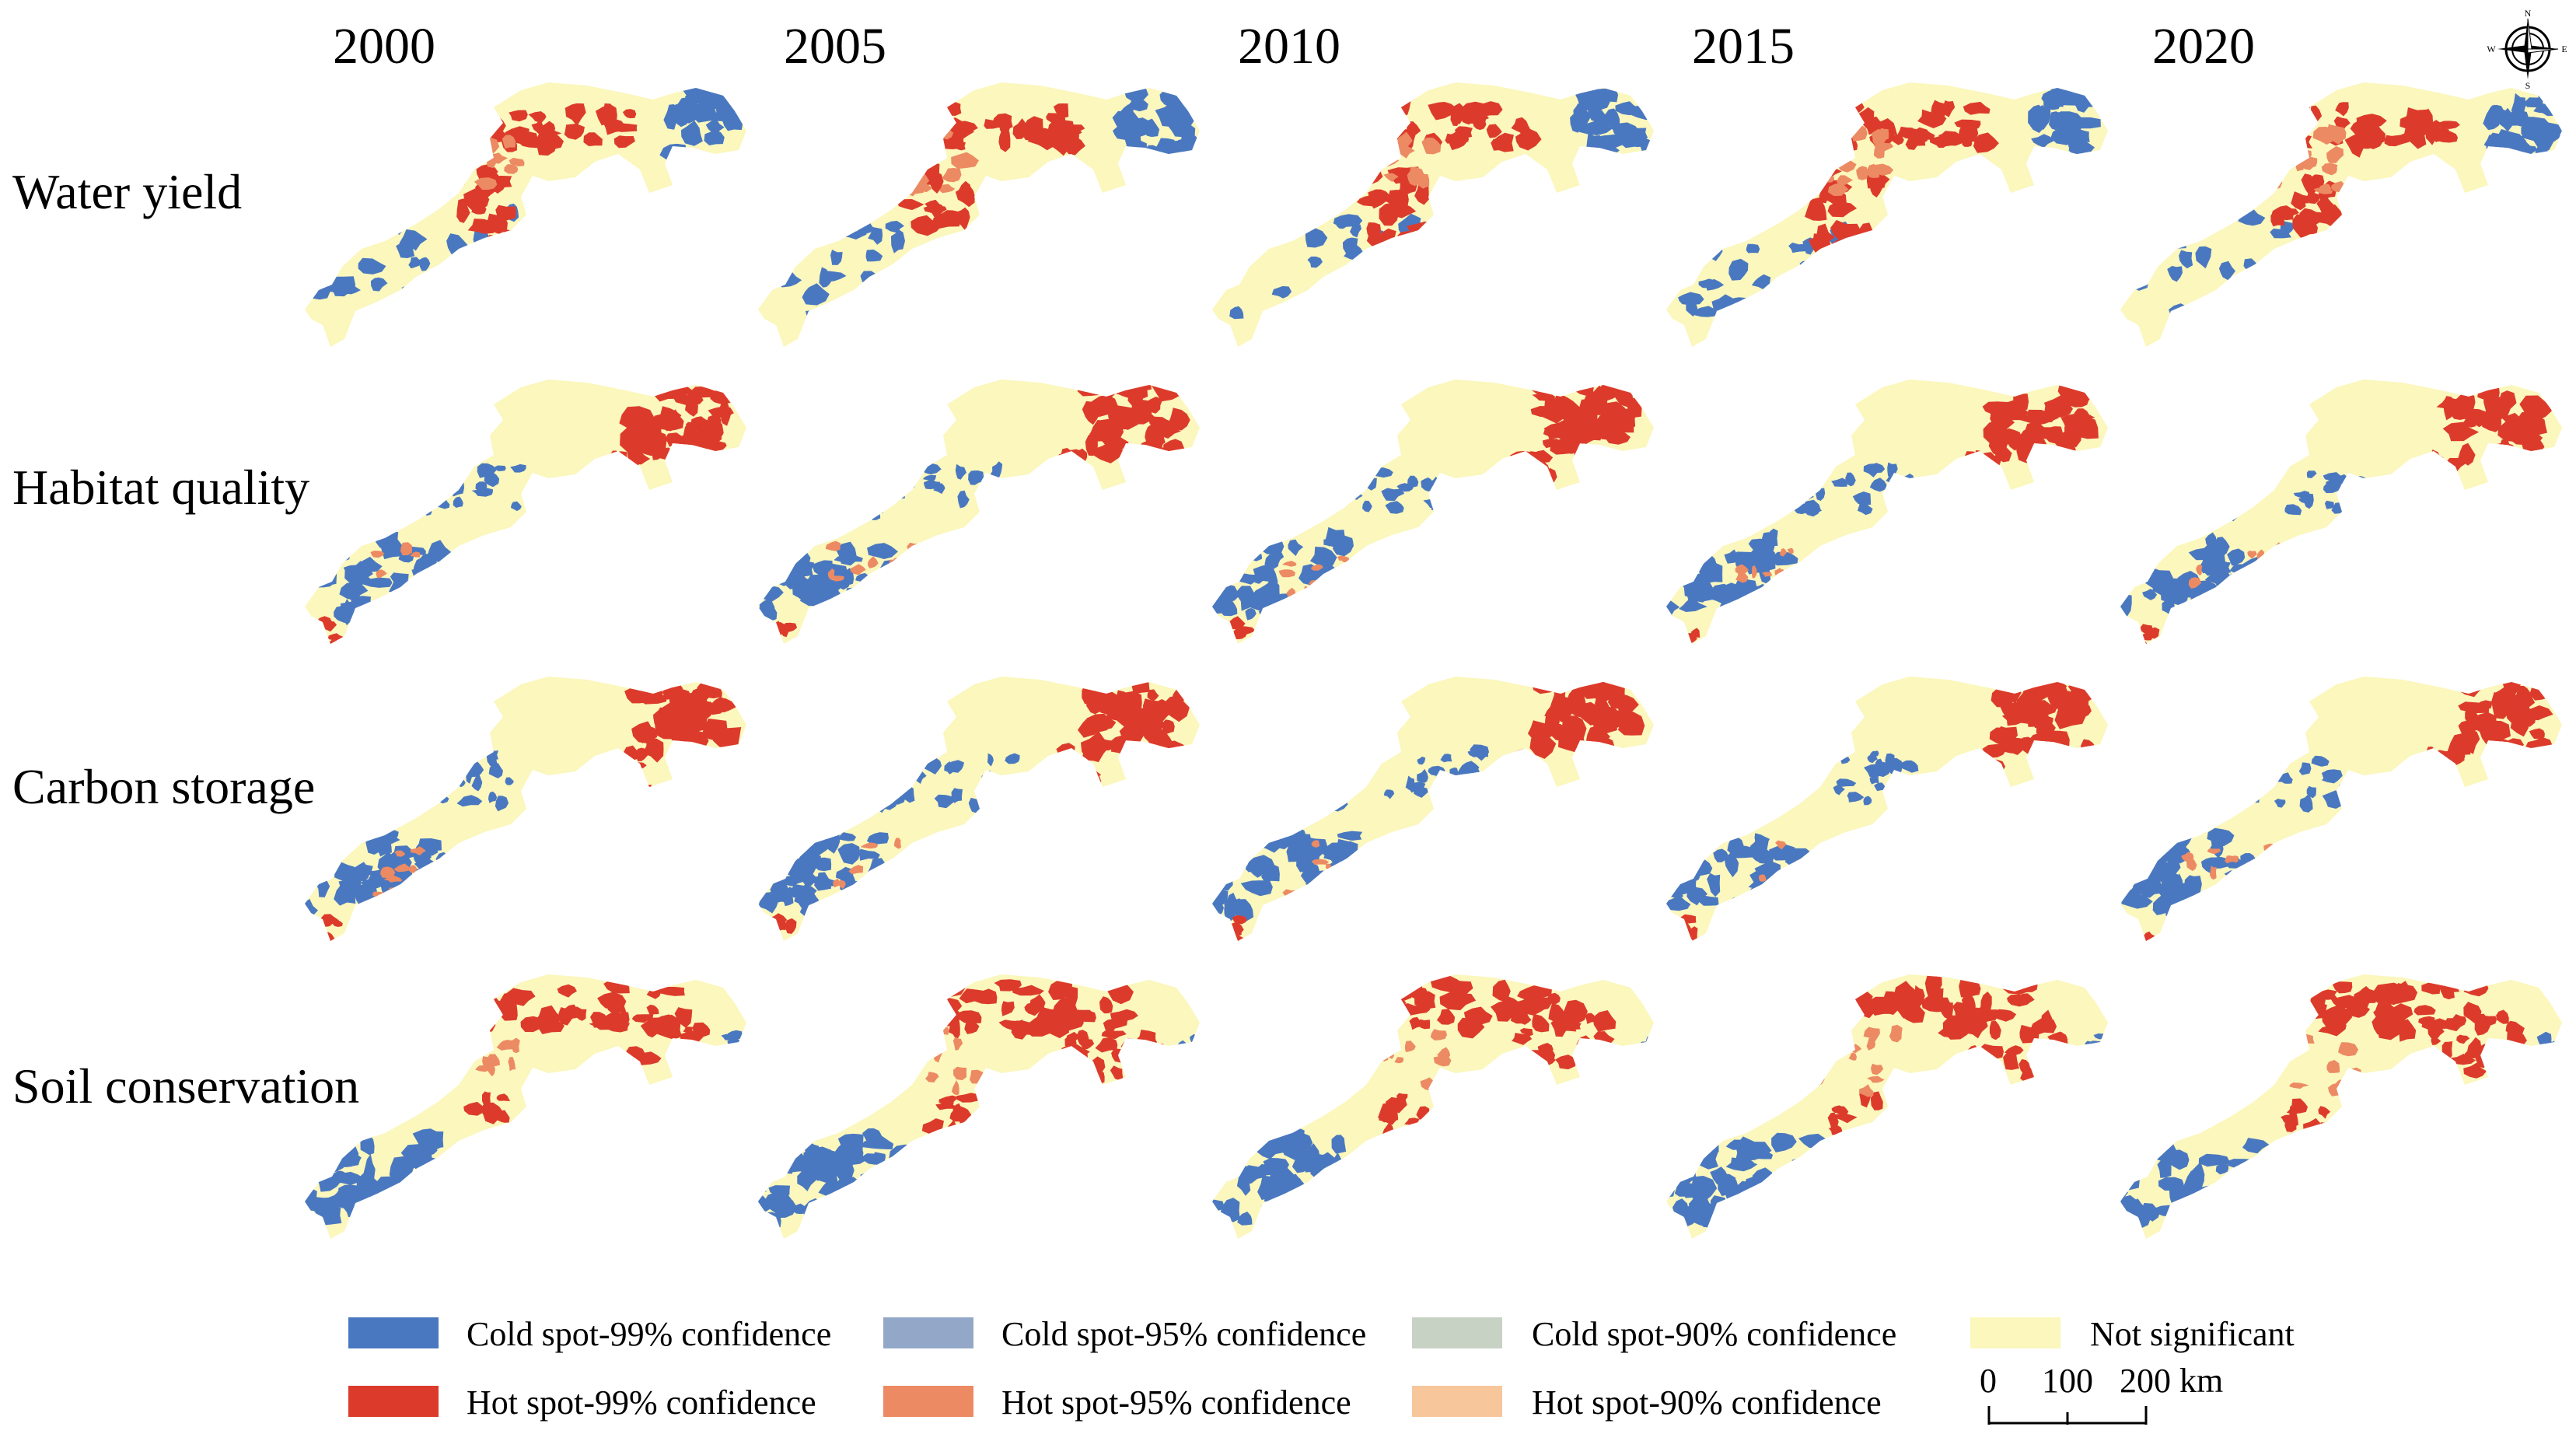 This screenshot has height=1441, width=2576. What do you see at coordinates (835, 46) in the screenshot?
I see `year-header-2005: 2005` at bounding box center [835, 46].